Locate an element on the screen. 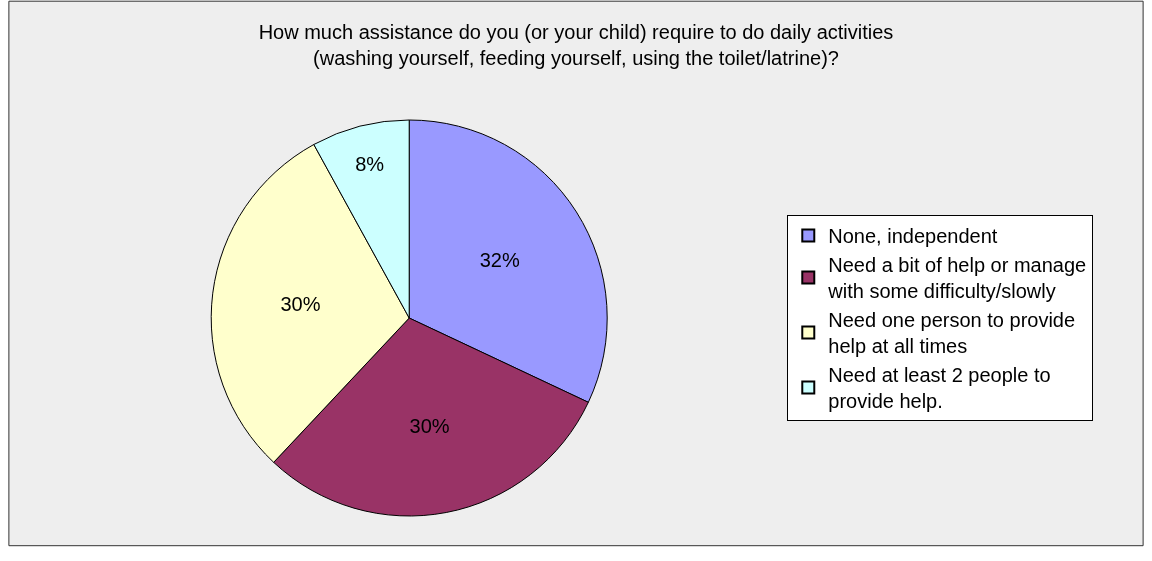 The width and height of the screenshot is (1152, 561). data-label: 8% is located at coordinates (370, 164).